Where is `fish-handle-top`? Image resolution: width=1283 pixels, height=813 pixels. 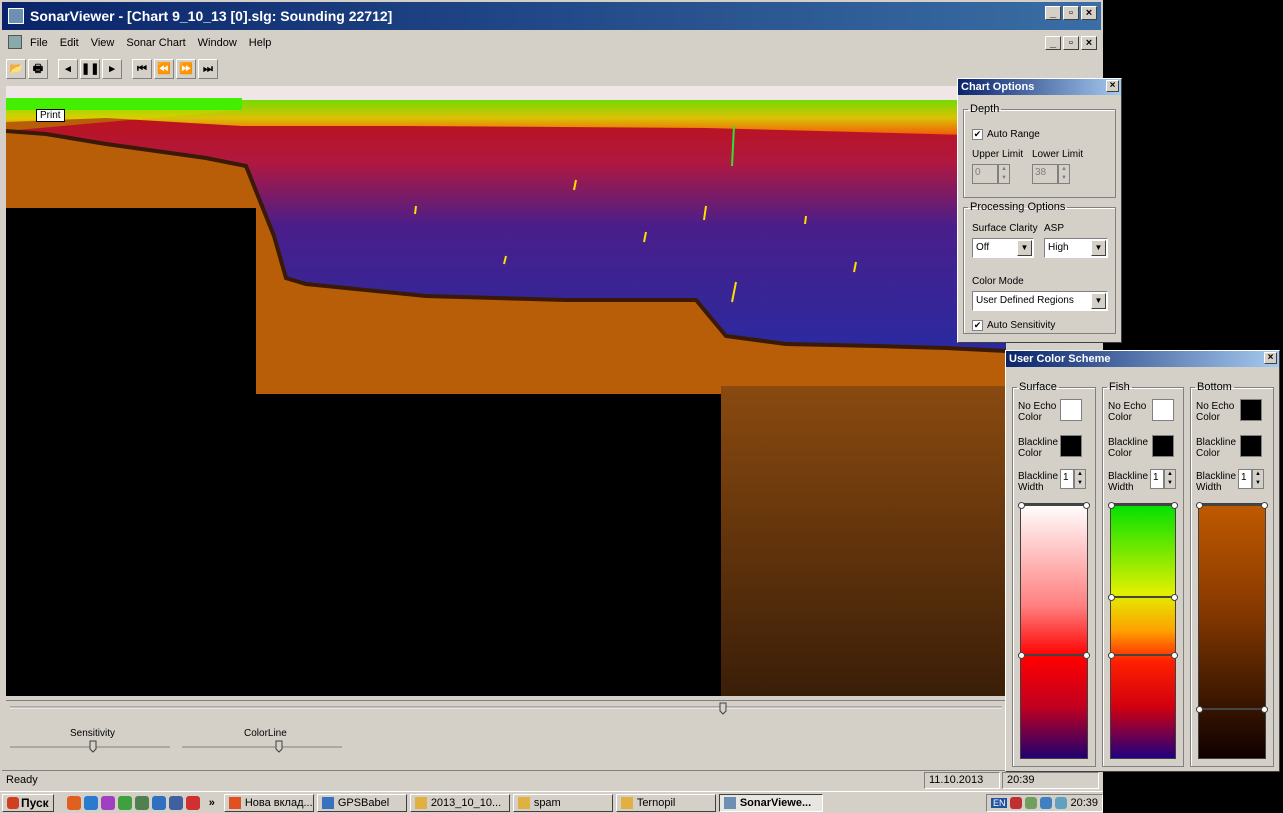
fish-handle-top is located at coordinates (1143, 505).